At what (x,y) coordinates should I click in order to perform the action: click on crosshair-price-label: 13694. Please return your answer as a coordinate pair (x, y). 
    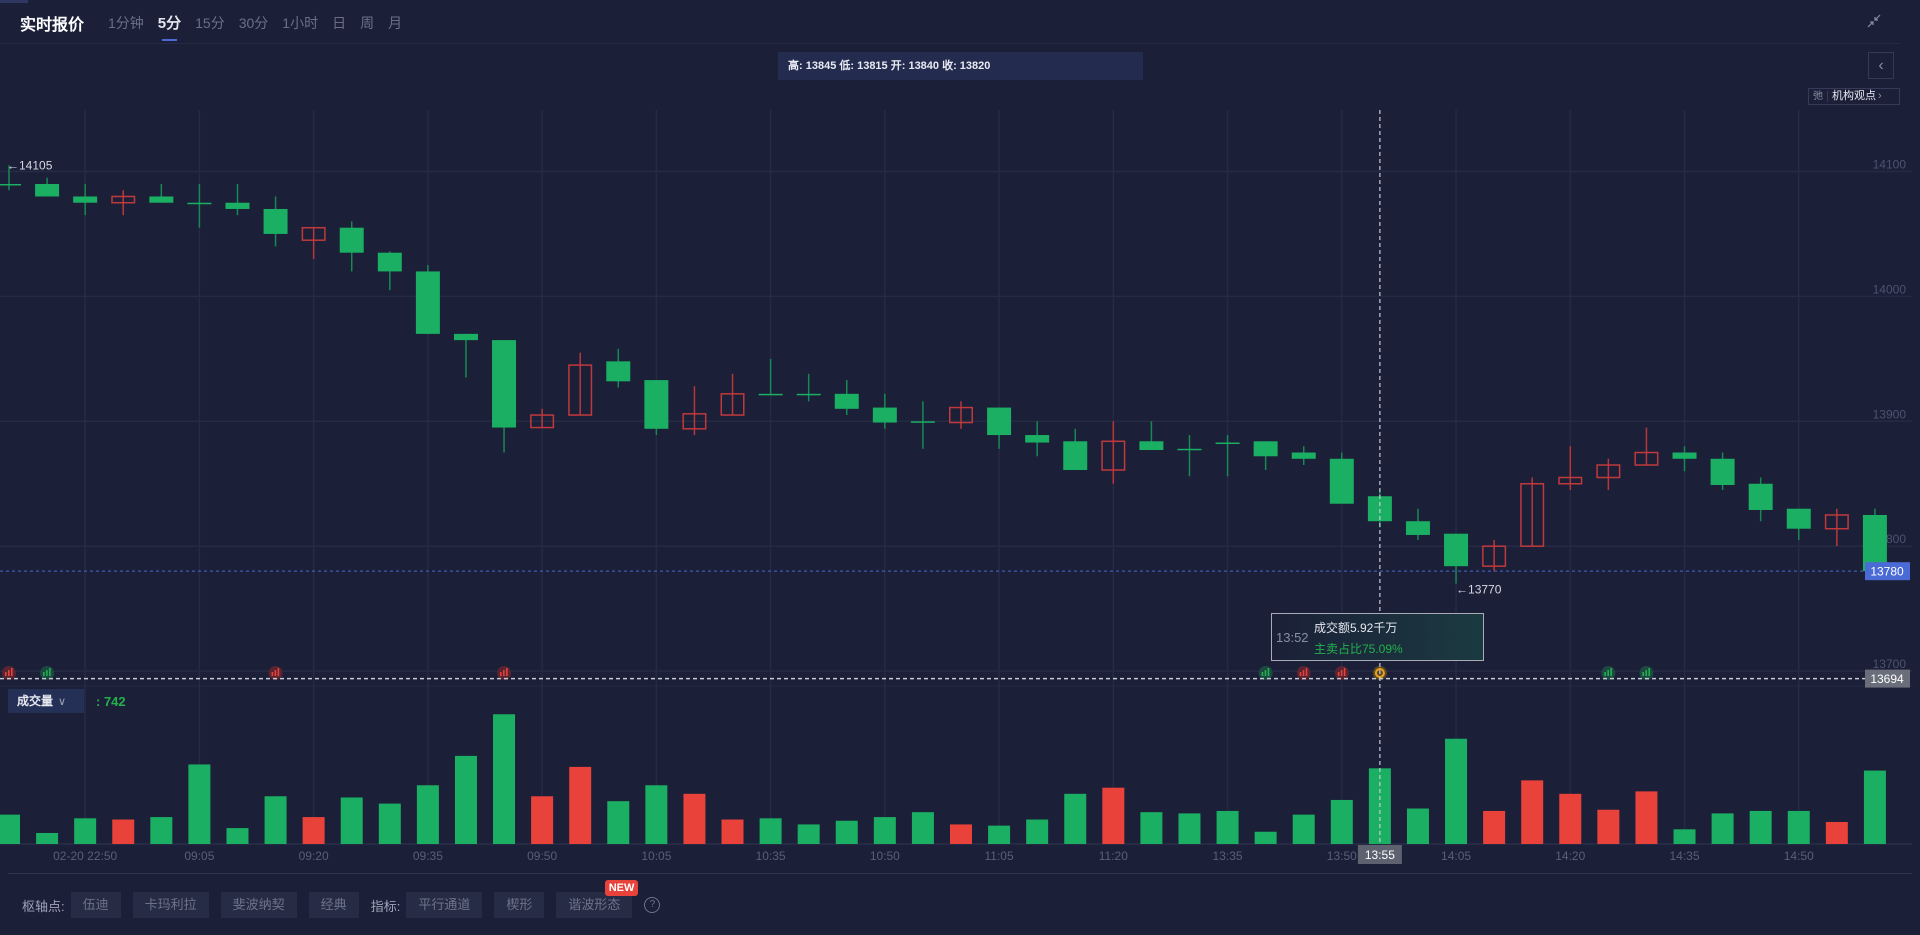
    Looking at the image, I should click on (1887, 679).